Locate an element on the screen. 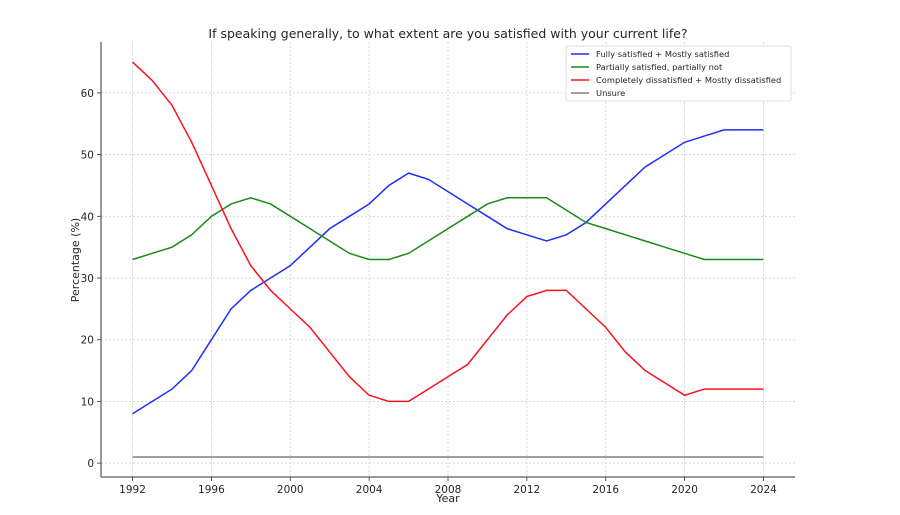 Image resolution: width=900 pixels, height=515 pixels. x-tick-label: 2024 is located at coordinates (763, 490).